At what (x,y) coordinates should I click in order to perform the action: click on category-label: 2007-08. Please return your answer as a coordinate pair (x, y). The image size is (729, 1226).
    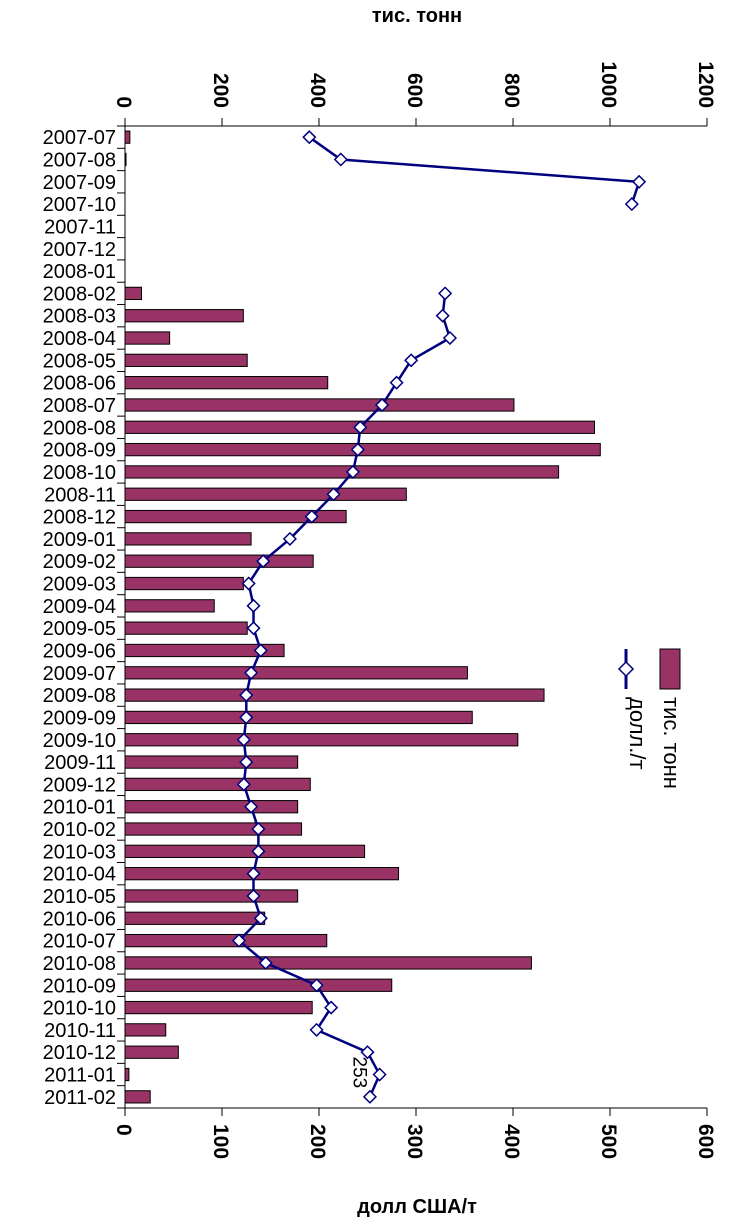
    Looking at the image, I should click on (79, 160).